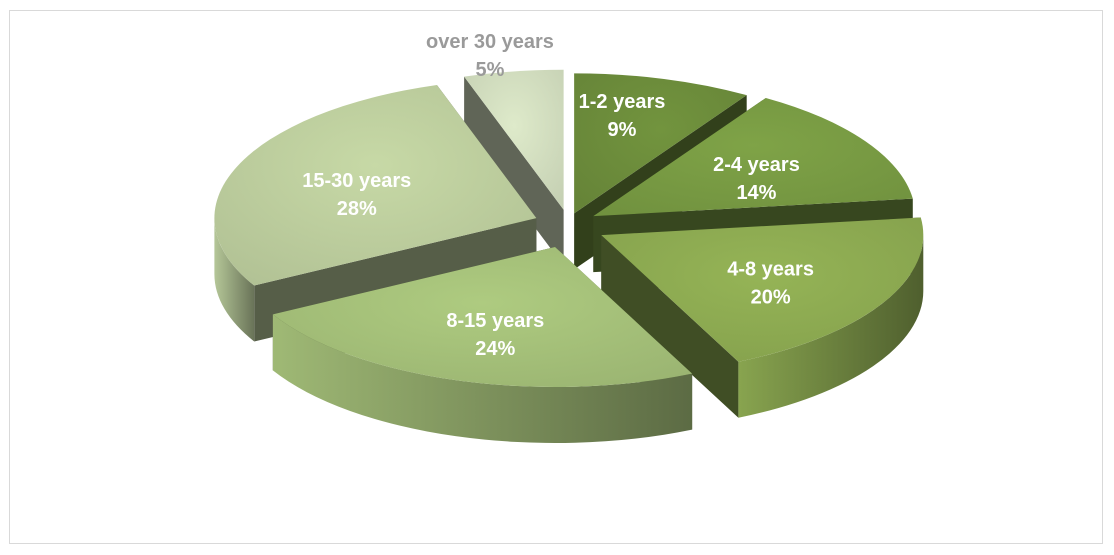 The width and height of the screenshot is (1114, 555). Describe the element at coordinates (514, 139) in the screenshot. I see `pie-slice-over-30-years` at that location.